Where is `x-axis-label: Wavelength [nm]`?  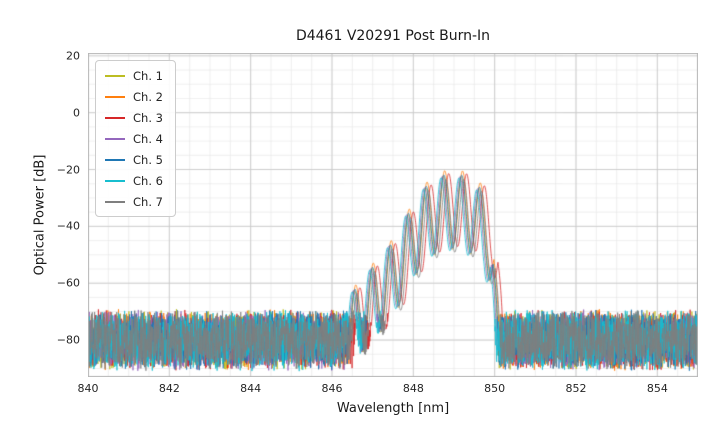
x-axis-label: Wavelength [nm] is located at coordinates (393, 408).